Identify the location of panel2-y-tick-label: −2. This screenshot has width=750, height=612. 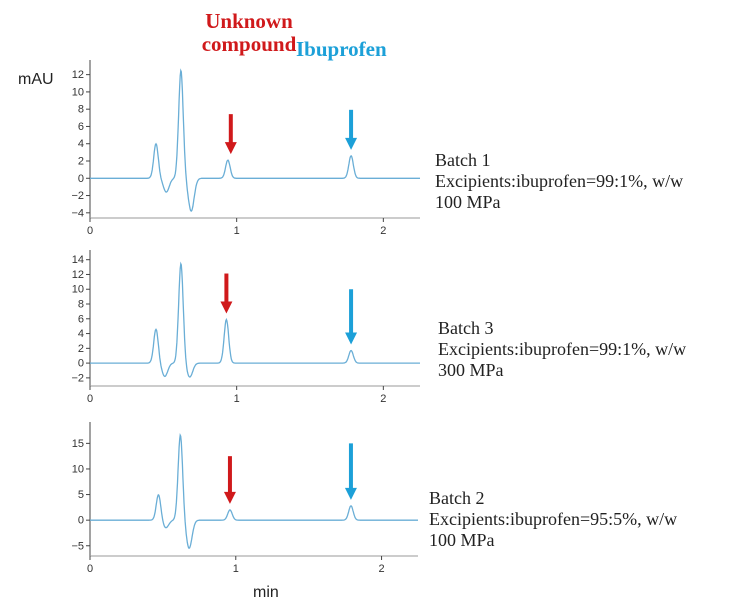
(77, 378).